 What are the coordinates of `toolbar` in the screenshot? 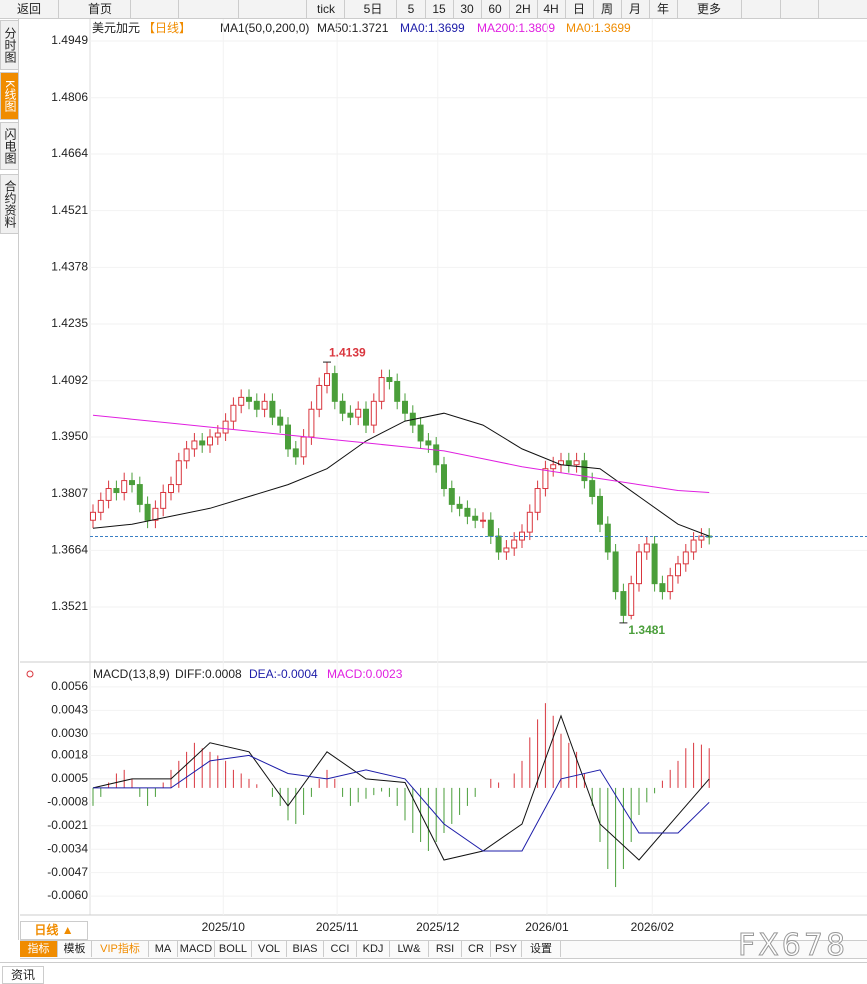 It's located at (433, 9).